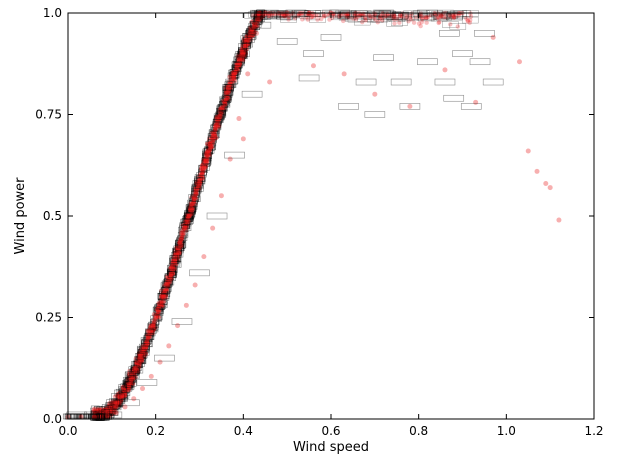 The width and height of the screenshot is (618, 457). Describe the element at coordinates (52, 13) in the screenshot. I see `y-tick-label: 1.0` at that location.